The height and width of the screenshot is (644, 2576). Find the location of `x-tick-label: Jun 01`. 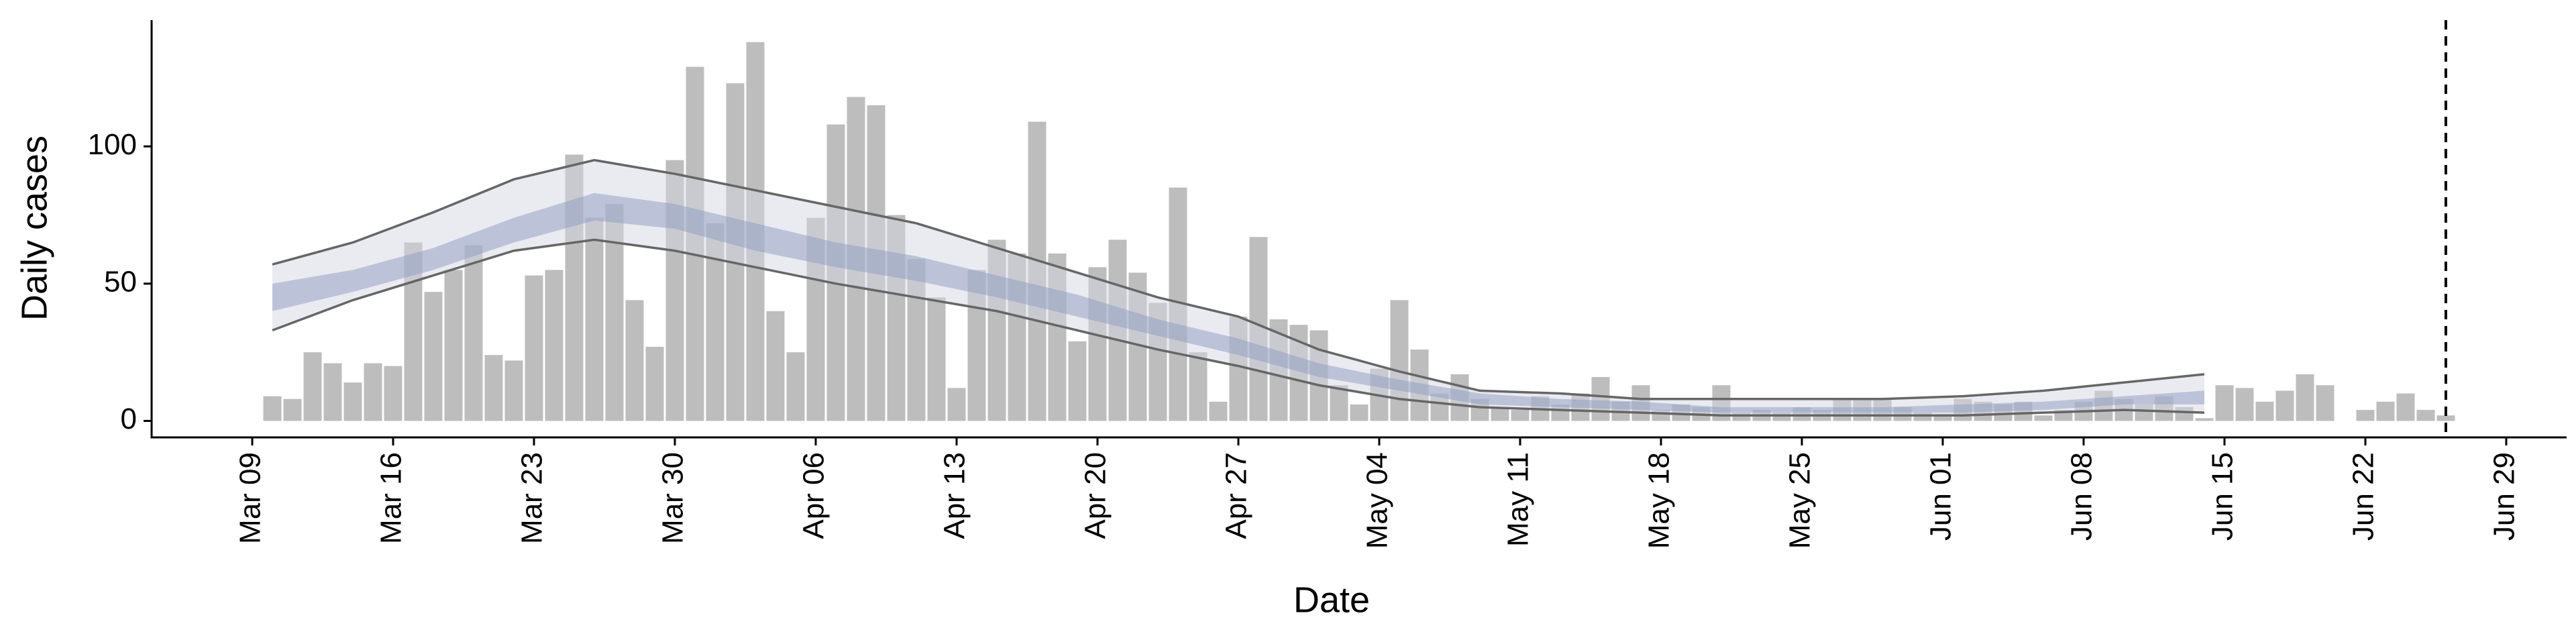

x-tick-label: Jun 01 is located at coordinates (1941, 496).